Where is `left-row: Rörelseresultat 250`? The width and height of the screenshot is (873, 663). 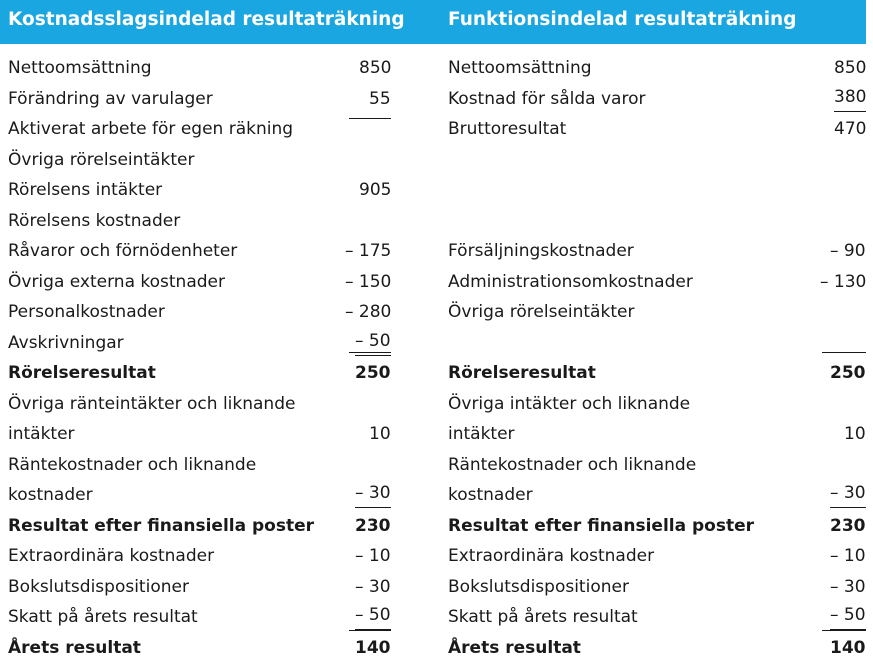
left-row: Rörelseresultat 250 is located at coordinates (200, 373).